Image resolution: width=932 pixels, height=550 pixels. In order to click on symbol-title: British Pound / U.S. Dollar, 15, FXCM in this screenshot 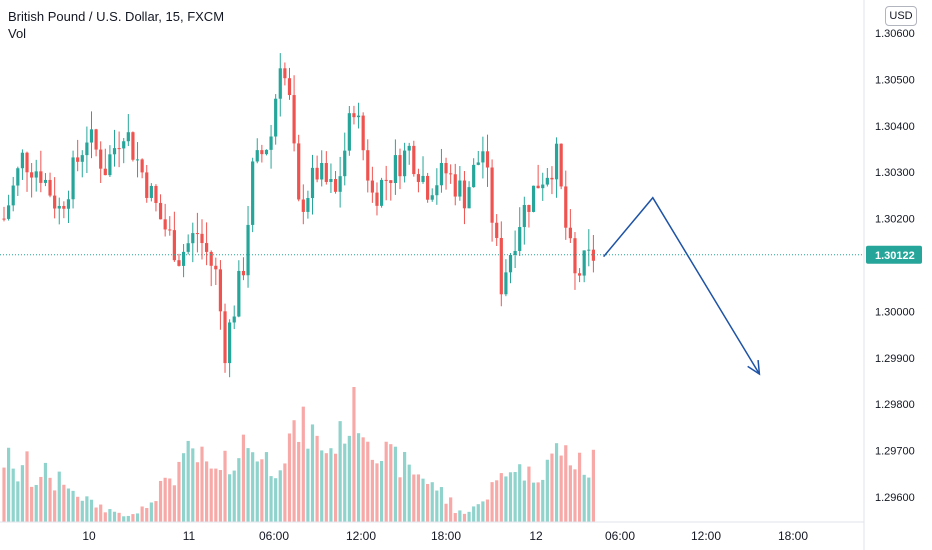, I will do `click(116, 16)`.